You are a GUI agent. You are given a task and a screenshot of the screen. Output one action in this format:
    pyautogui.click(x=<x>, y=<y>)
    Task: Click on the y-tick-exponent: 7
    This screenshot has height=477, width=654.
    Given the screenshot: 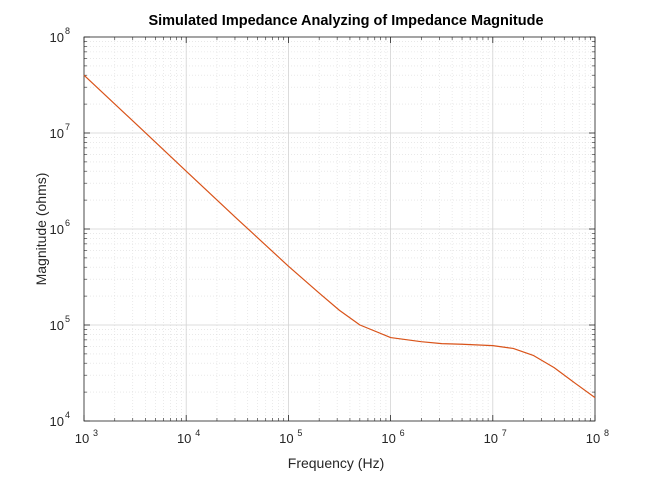 What is the action you would take?
    pyautogui.click(x=67, y=127)
    